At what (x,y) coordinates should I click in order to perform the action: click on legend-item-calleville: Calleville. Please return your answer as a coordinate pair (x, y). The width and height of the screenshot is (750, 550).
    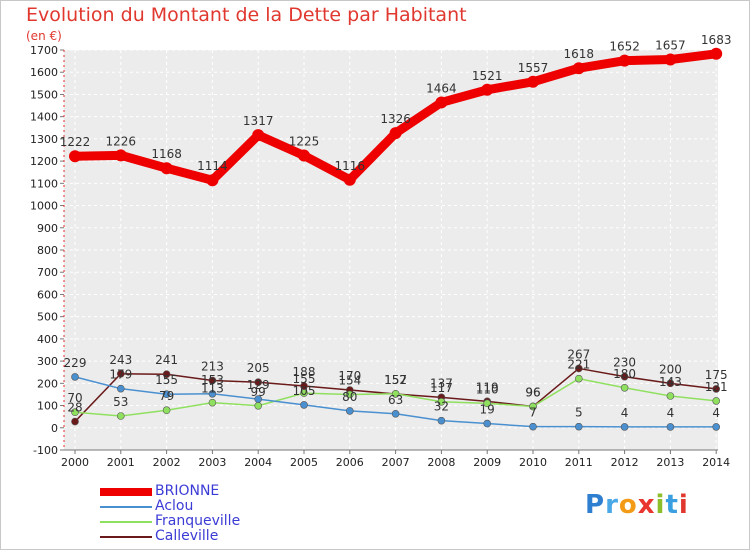
    Looking at the image, I should click on (170, 536).